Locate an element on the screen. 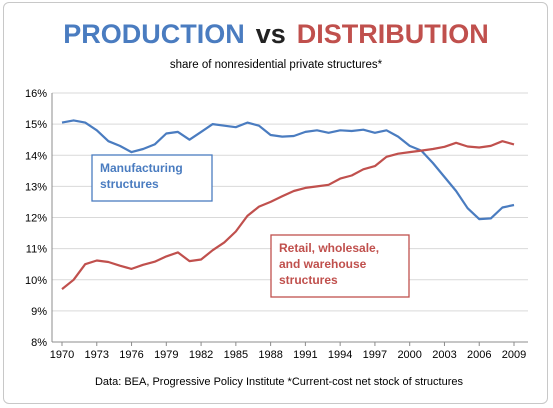 The height and width of the screenshot is (408, 553). chart-title: PRODUCTION vs DISTRIBUTION is located at coordinates (276, 34).